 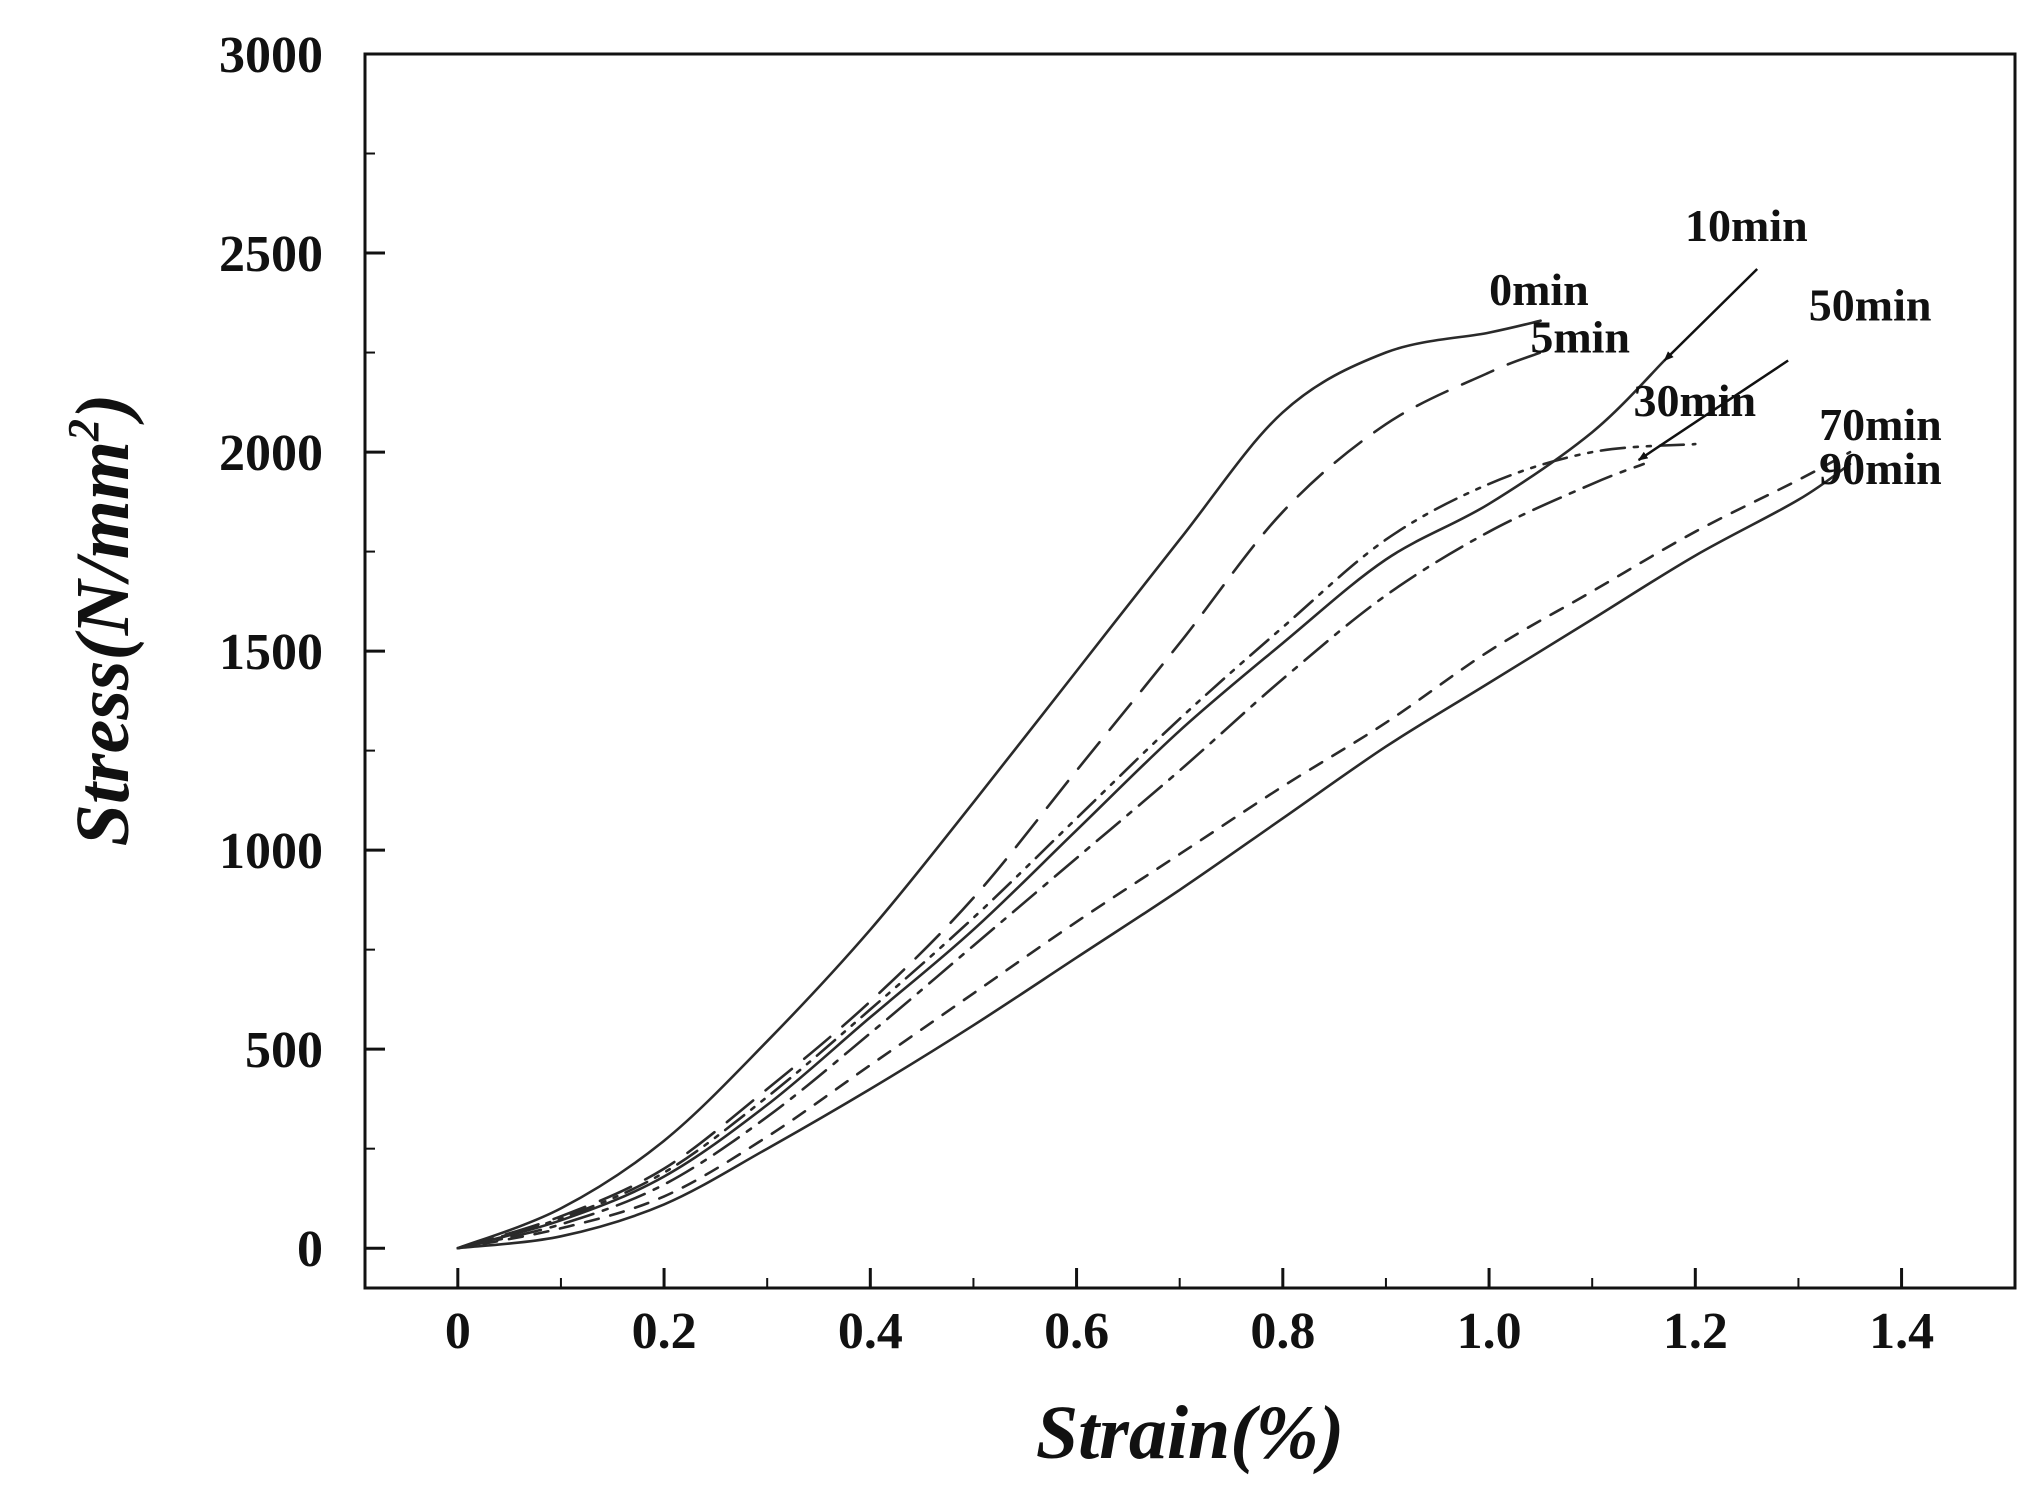 What do you see at coordinates (1539, 289) in the screenshot?
I see `curve-label-0min: 0min` at bounding box center [1539, 289].